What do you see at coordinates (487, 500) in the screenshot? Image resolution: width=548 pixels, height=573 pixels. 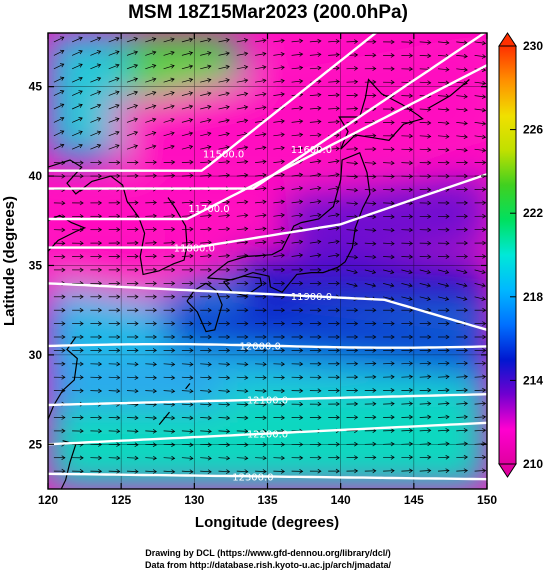 I see `x-tick-label: 150` at bounding box center [487, 500].